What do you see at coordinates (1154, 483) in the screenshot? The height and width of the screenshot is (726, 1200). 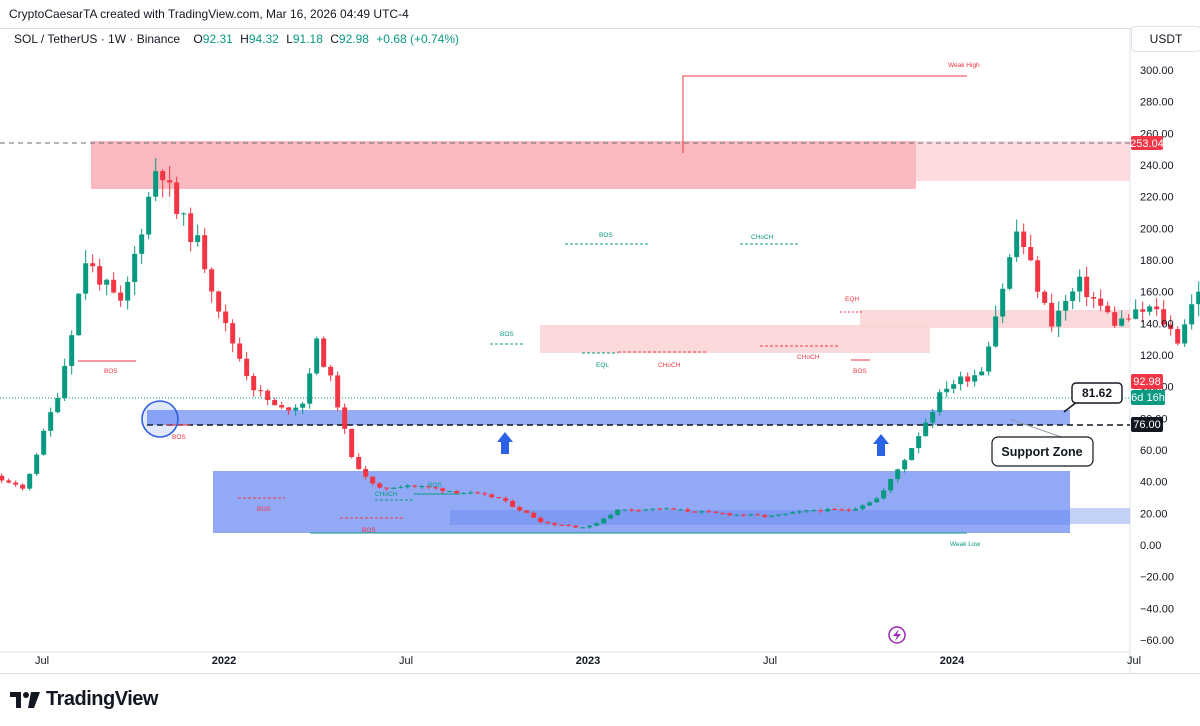 I see `price-tick-label: 40.00` at bounding box center [1154, 483].